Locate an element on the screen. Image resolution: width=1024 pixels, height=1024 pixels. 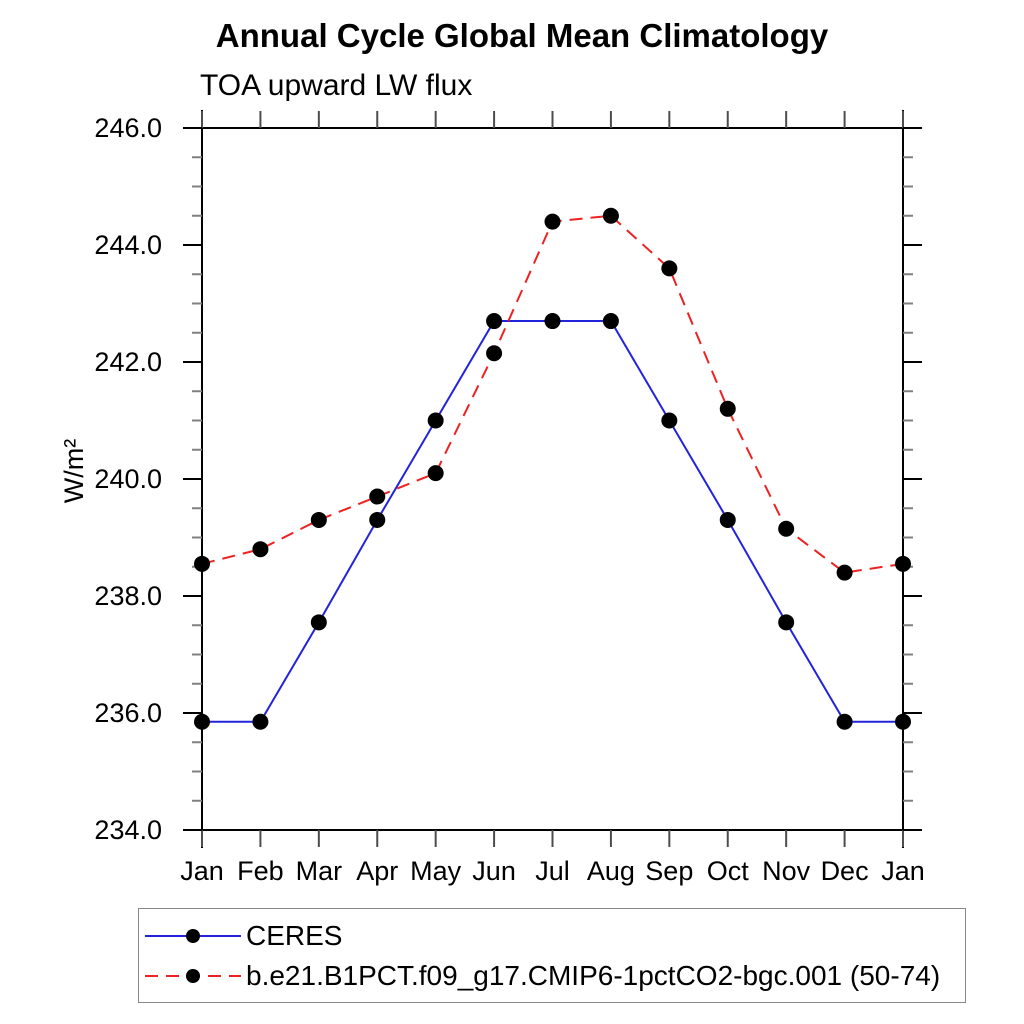
x-tick-label: Mar is located at coordinates (319, 871).